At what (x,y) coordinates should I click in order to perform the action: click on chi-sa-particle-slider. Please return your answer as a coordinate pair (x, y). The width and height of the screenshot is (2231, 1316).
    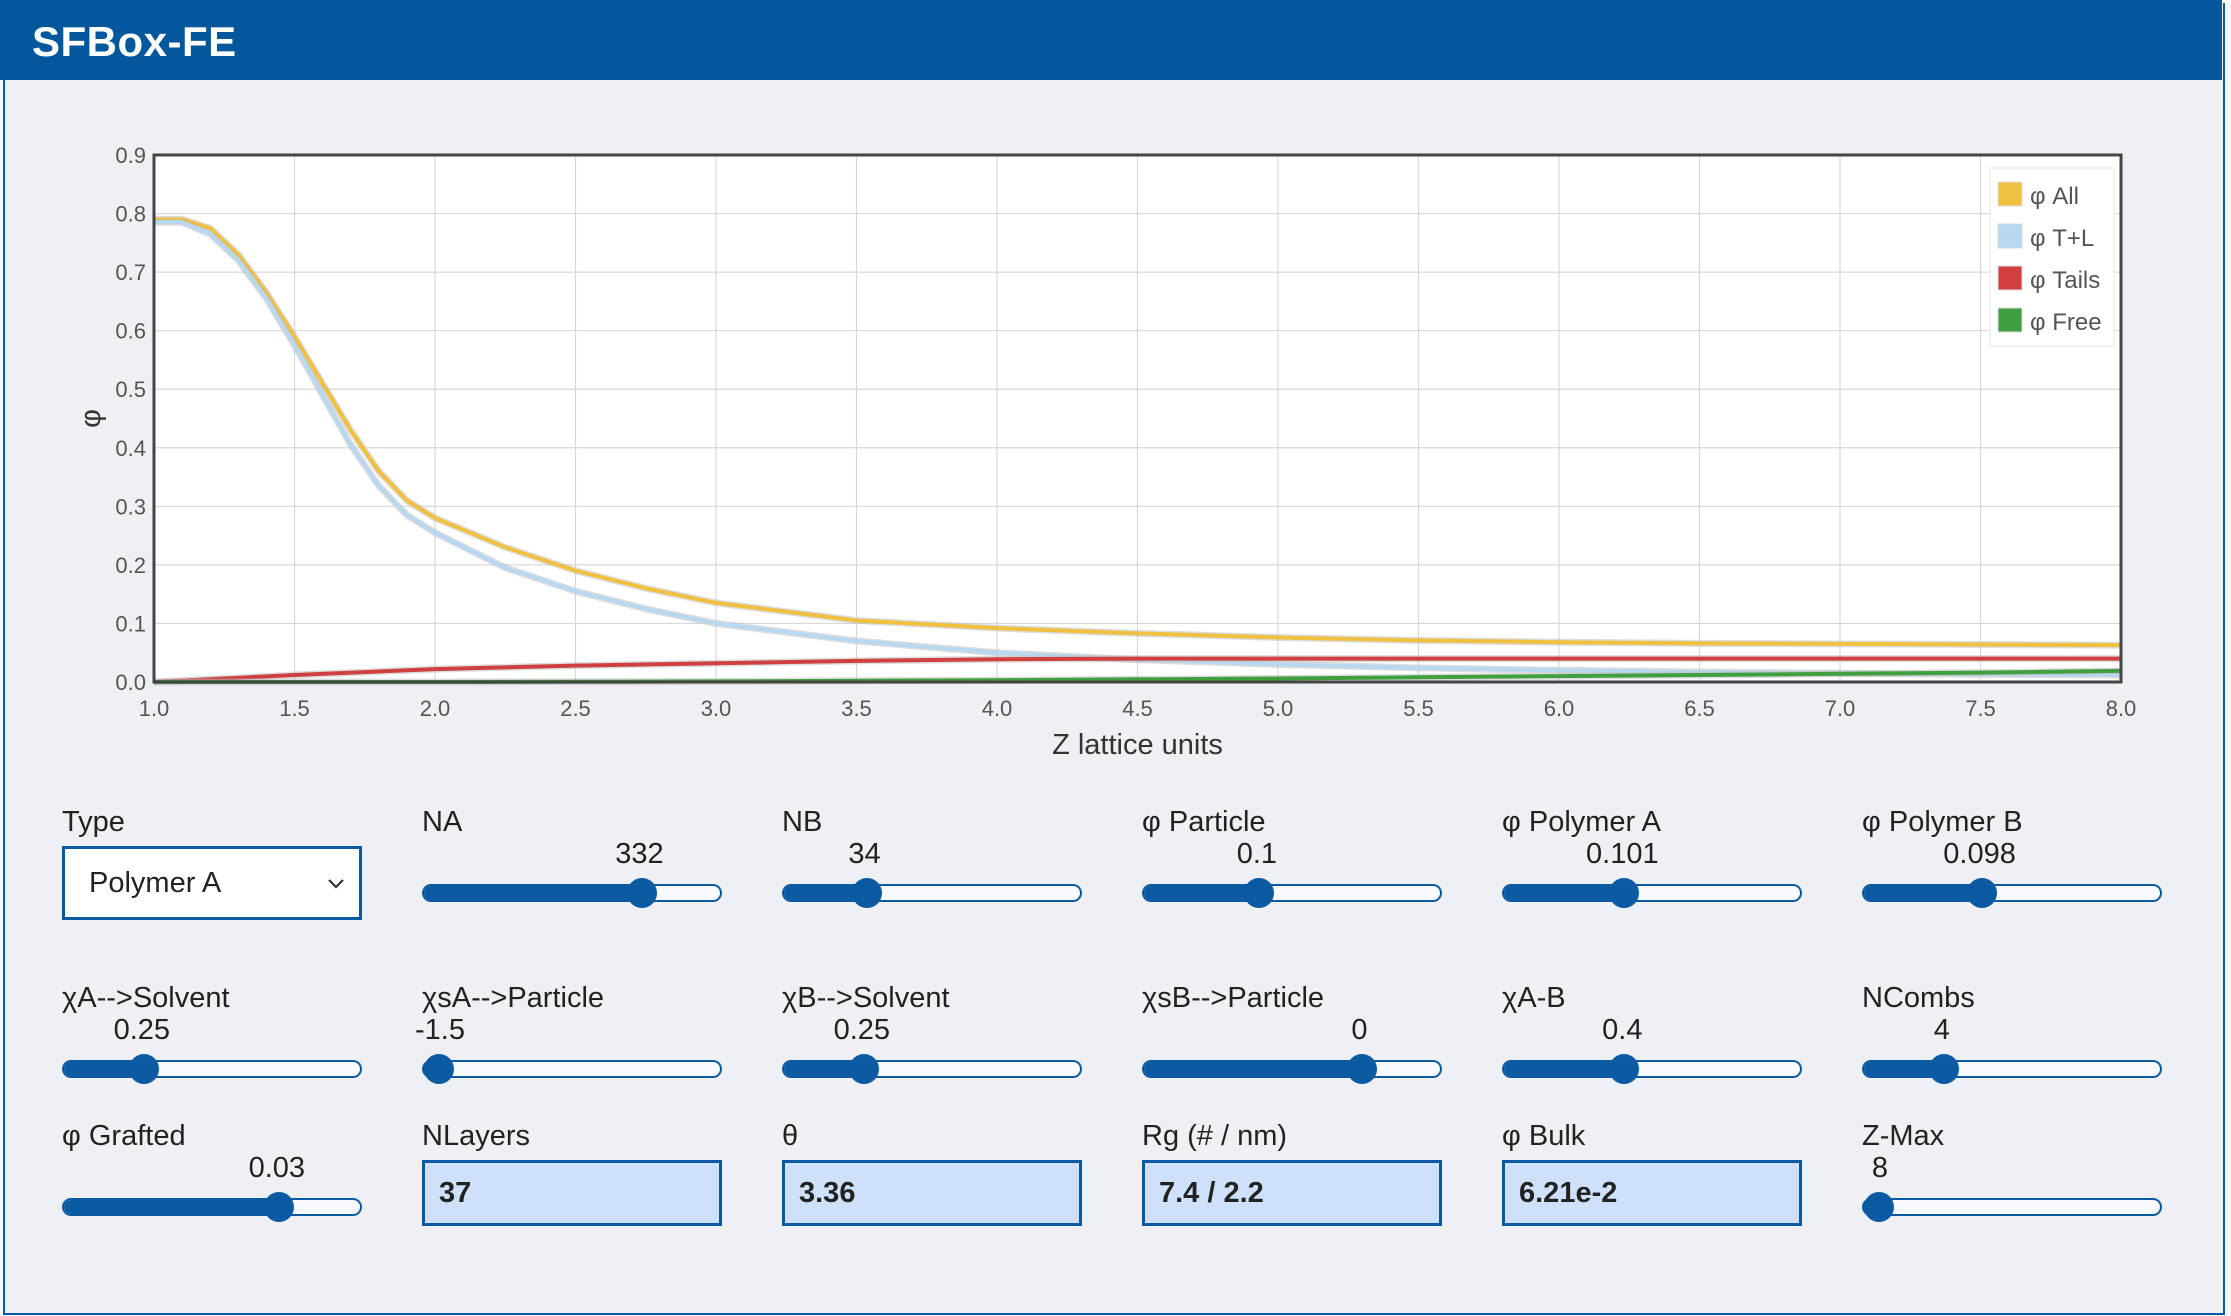
    Looking at the image, I should click on (572, 1069).